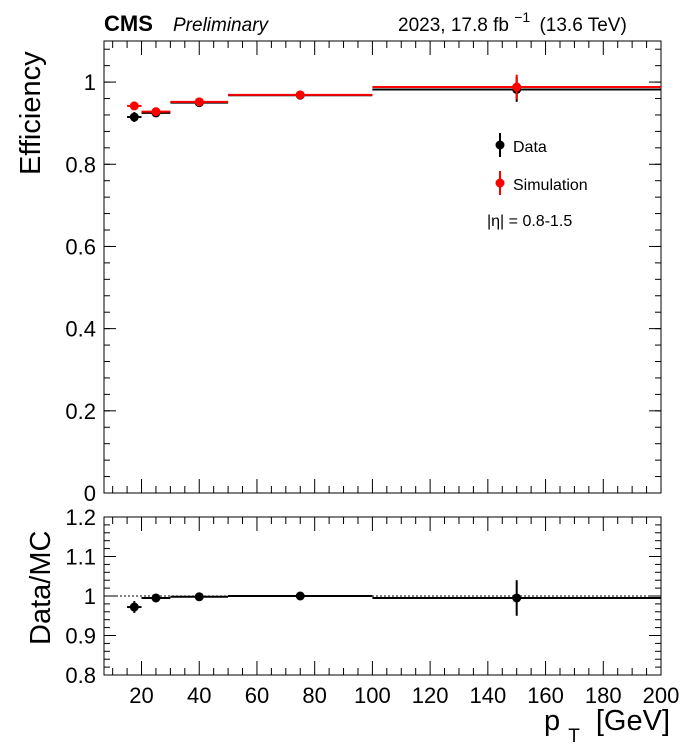 The width and height of the screenshot is (696, 750). Describe the element at coordinates (80, 636) in the screenshot. I see `y-tick-label: 0.9` at that location.